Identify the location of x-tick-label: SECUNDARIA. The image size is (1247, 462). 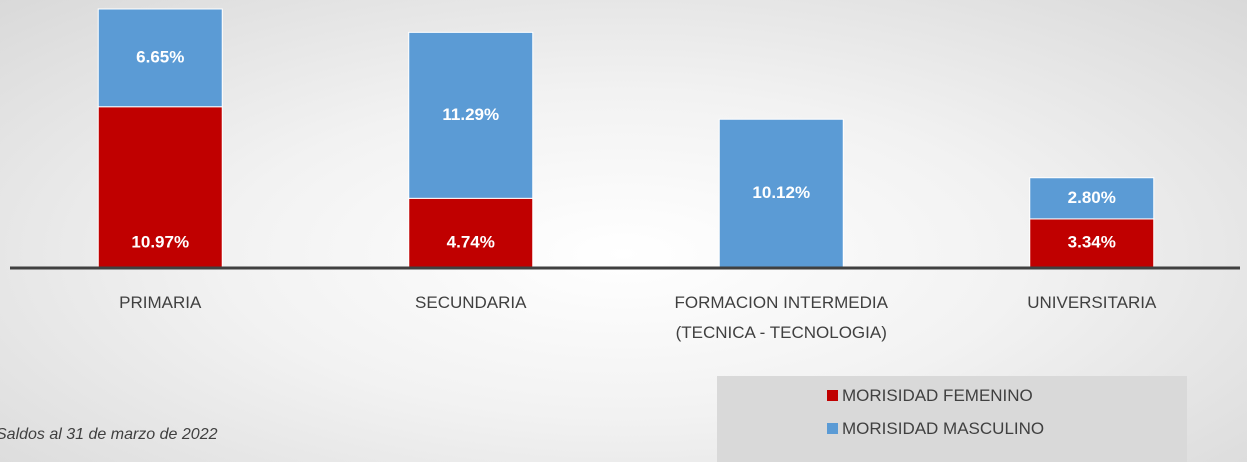
(471, 302).